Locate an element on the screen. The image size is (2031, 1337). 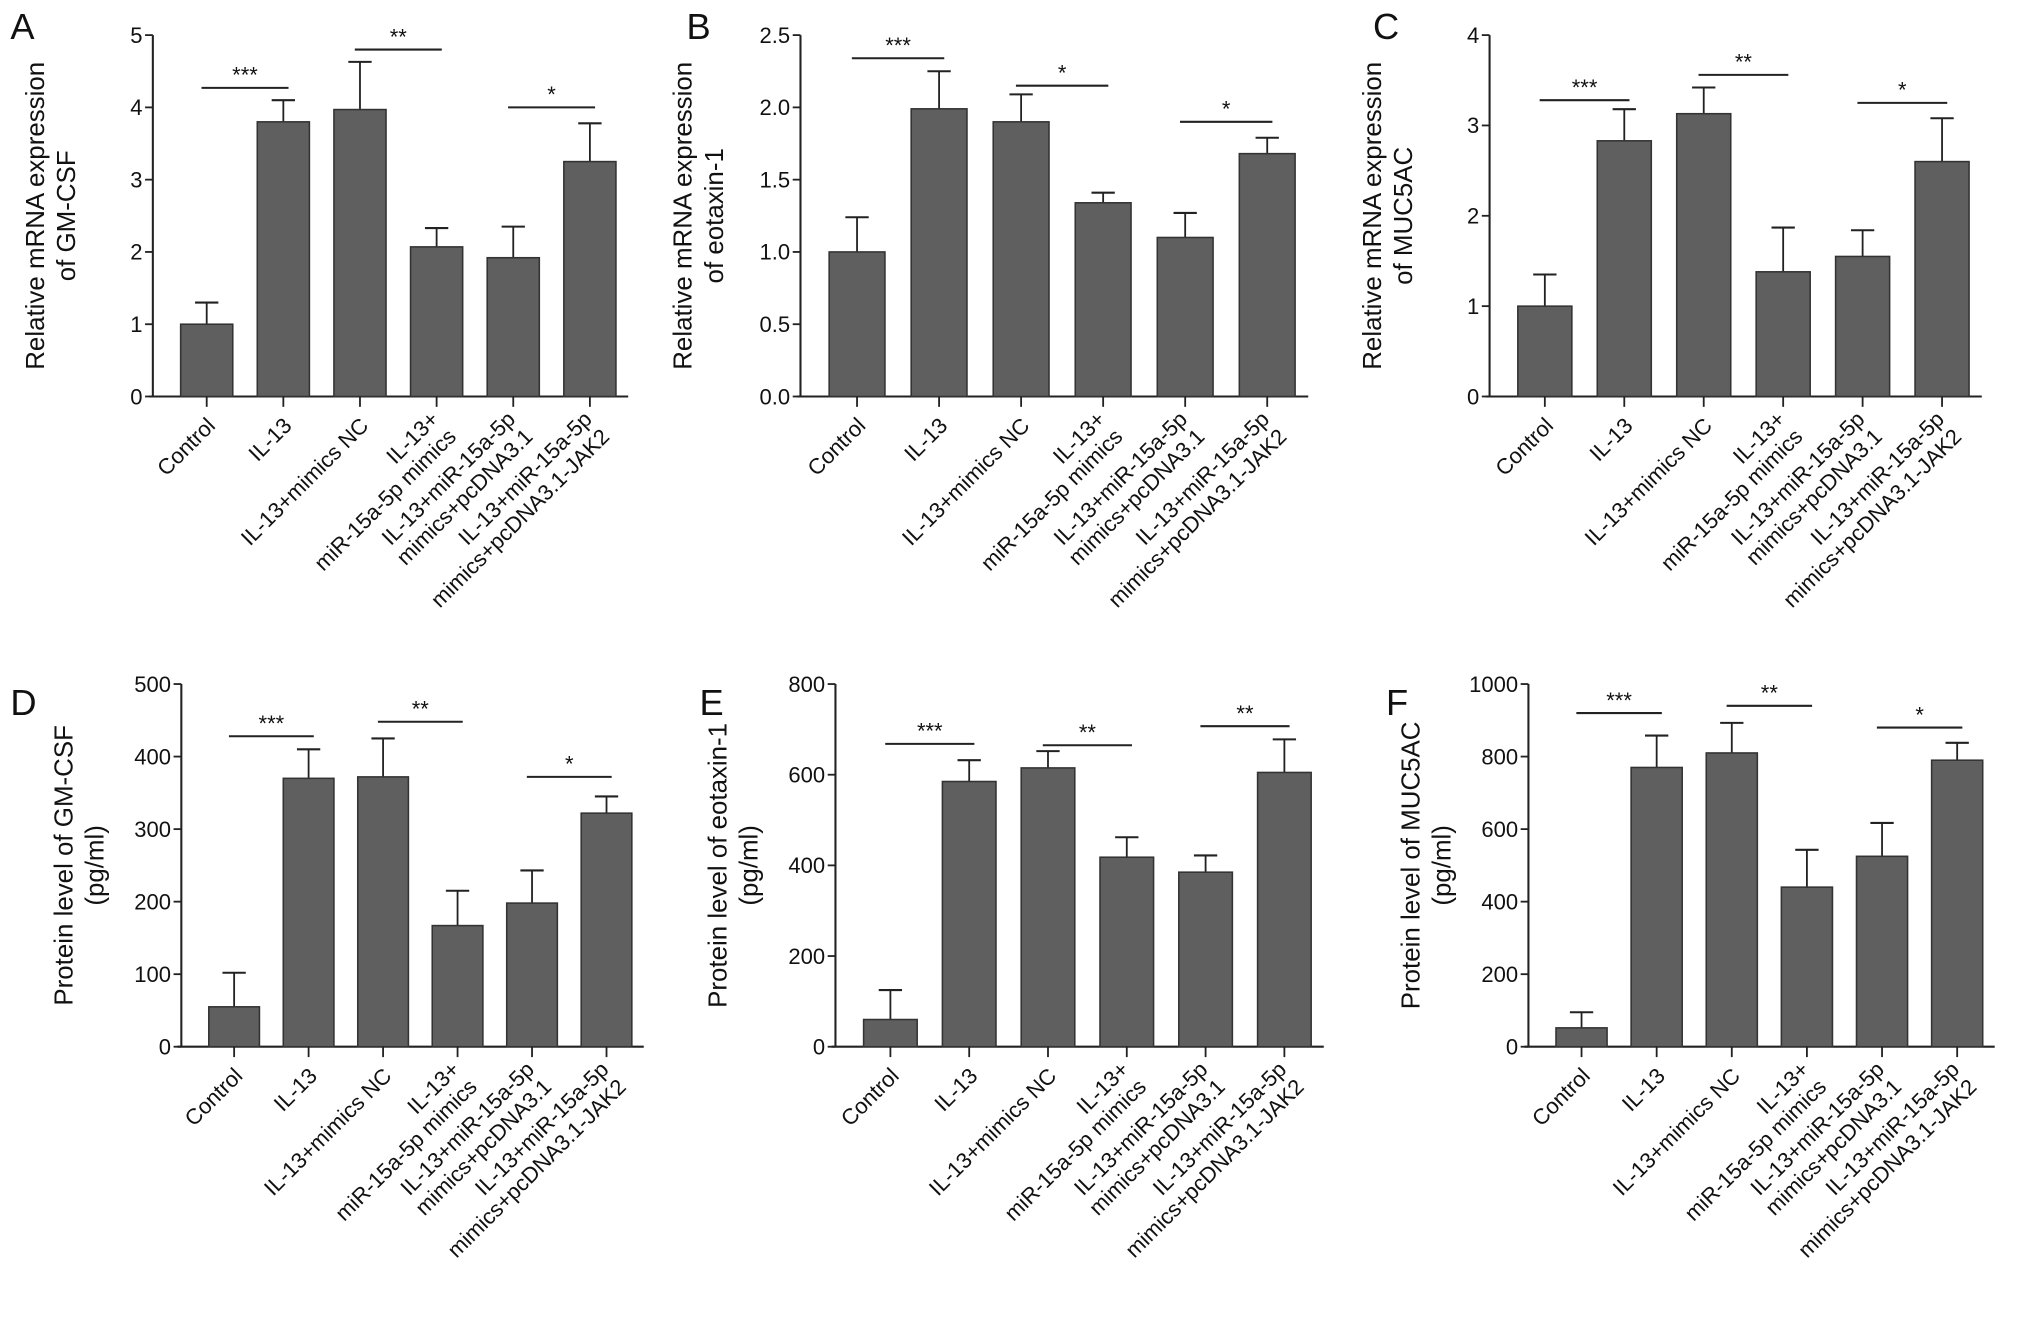
y-axis-label: (pg/ml) is located at coordinates (96, 865).